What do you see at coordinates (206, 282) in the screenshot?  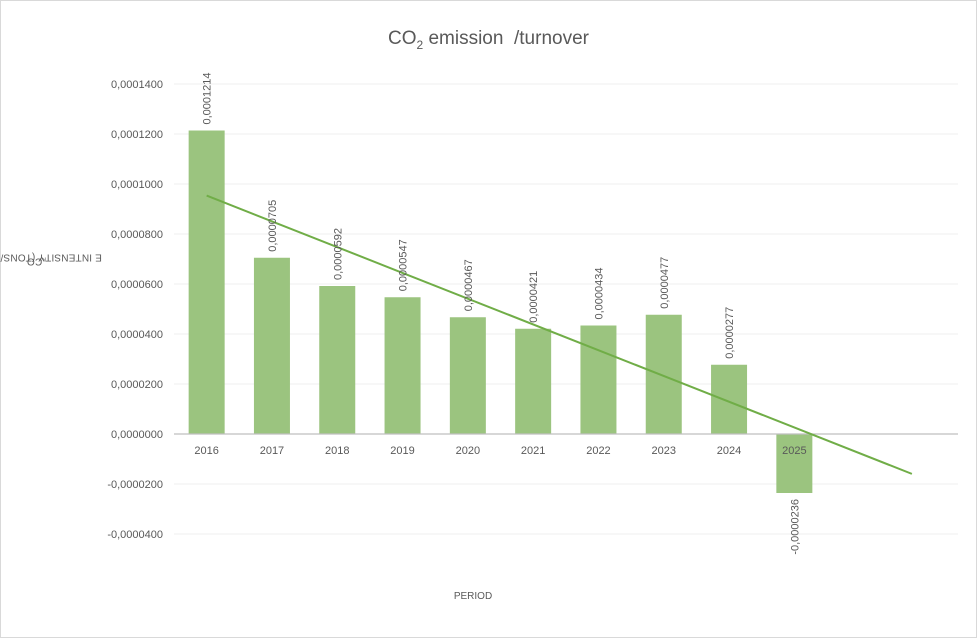 I see `bar-2016` at bounding box center [206, 282].